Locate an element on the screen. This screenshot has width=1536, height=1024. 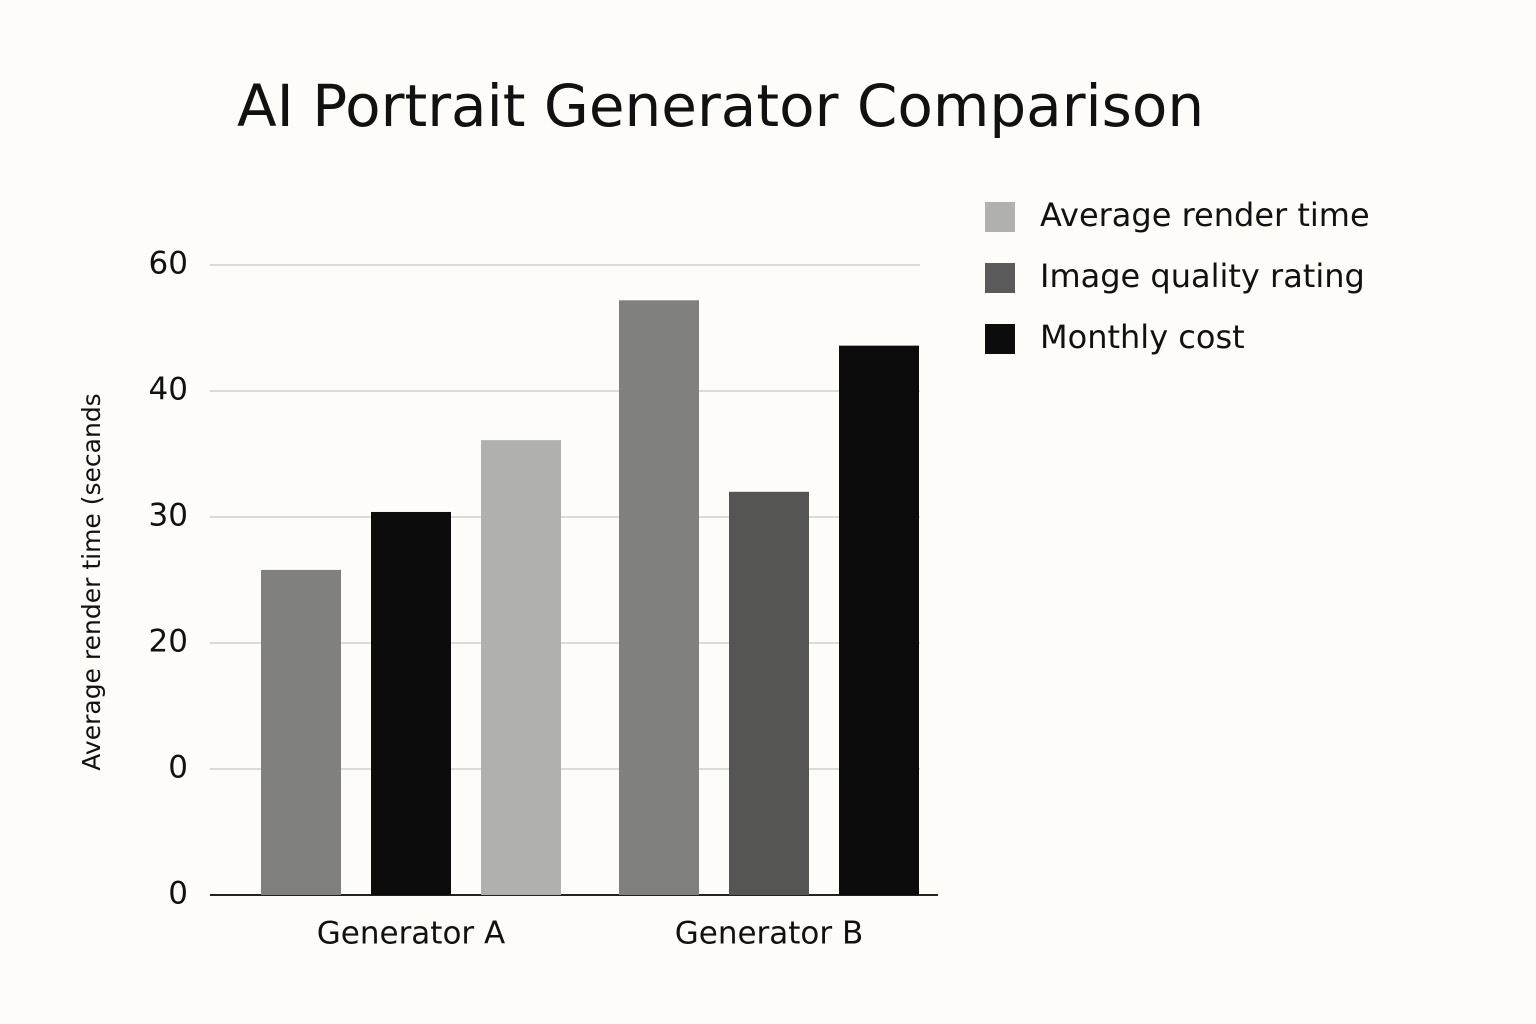
y-axis-label: Average render time (secands is located at coordinates (91, 581).